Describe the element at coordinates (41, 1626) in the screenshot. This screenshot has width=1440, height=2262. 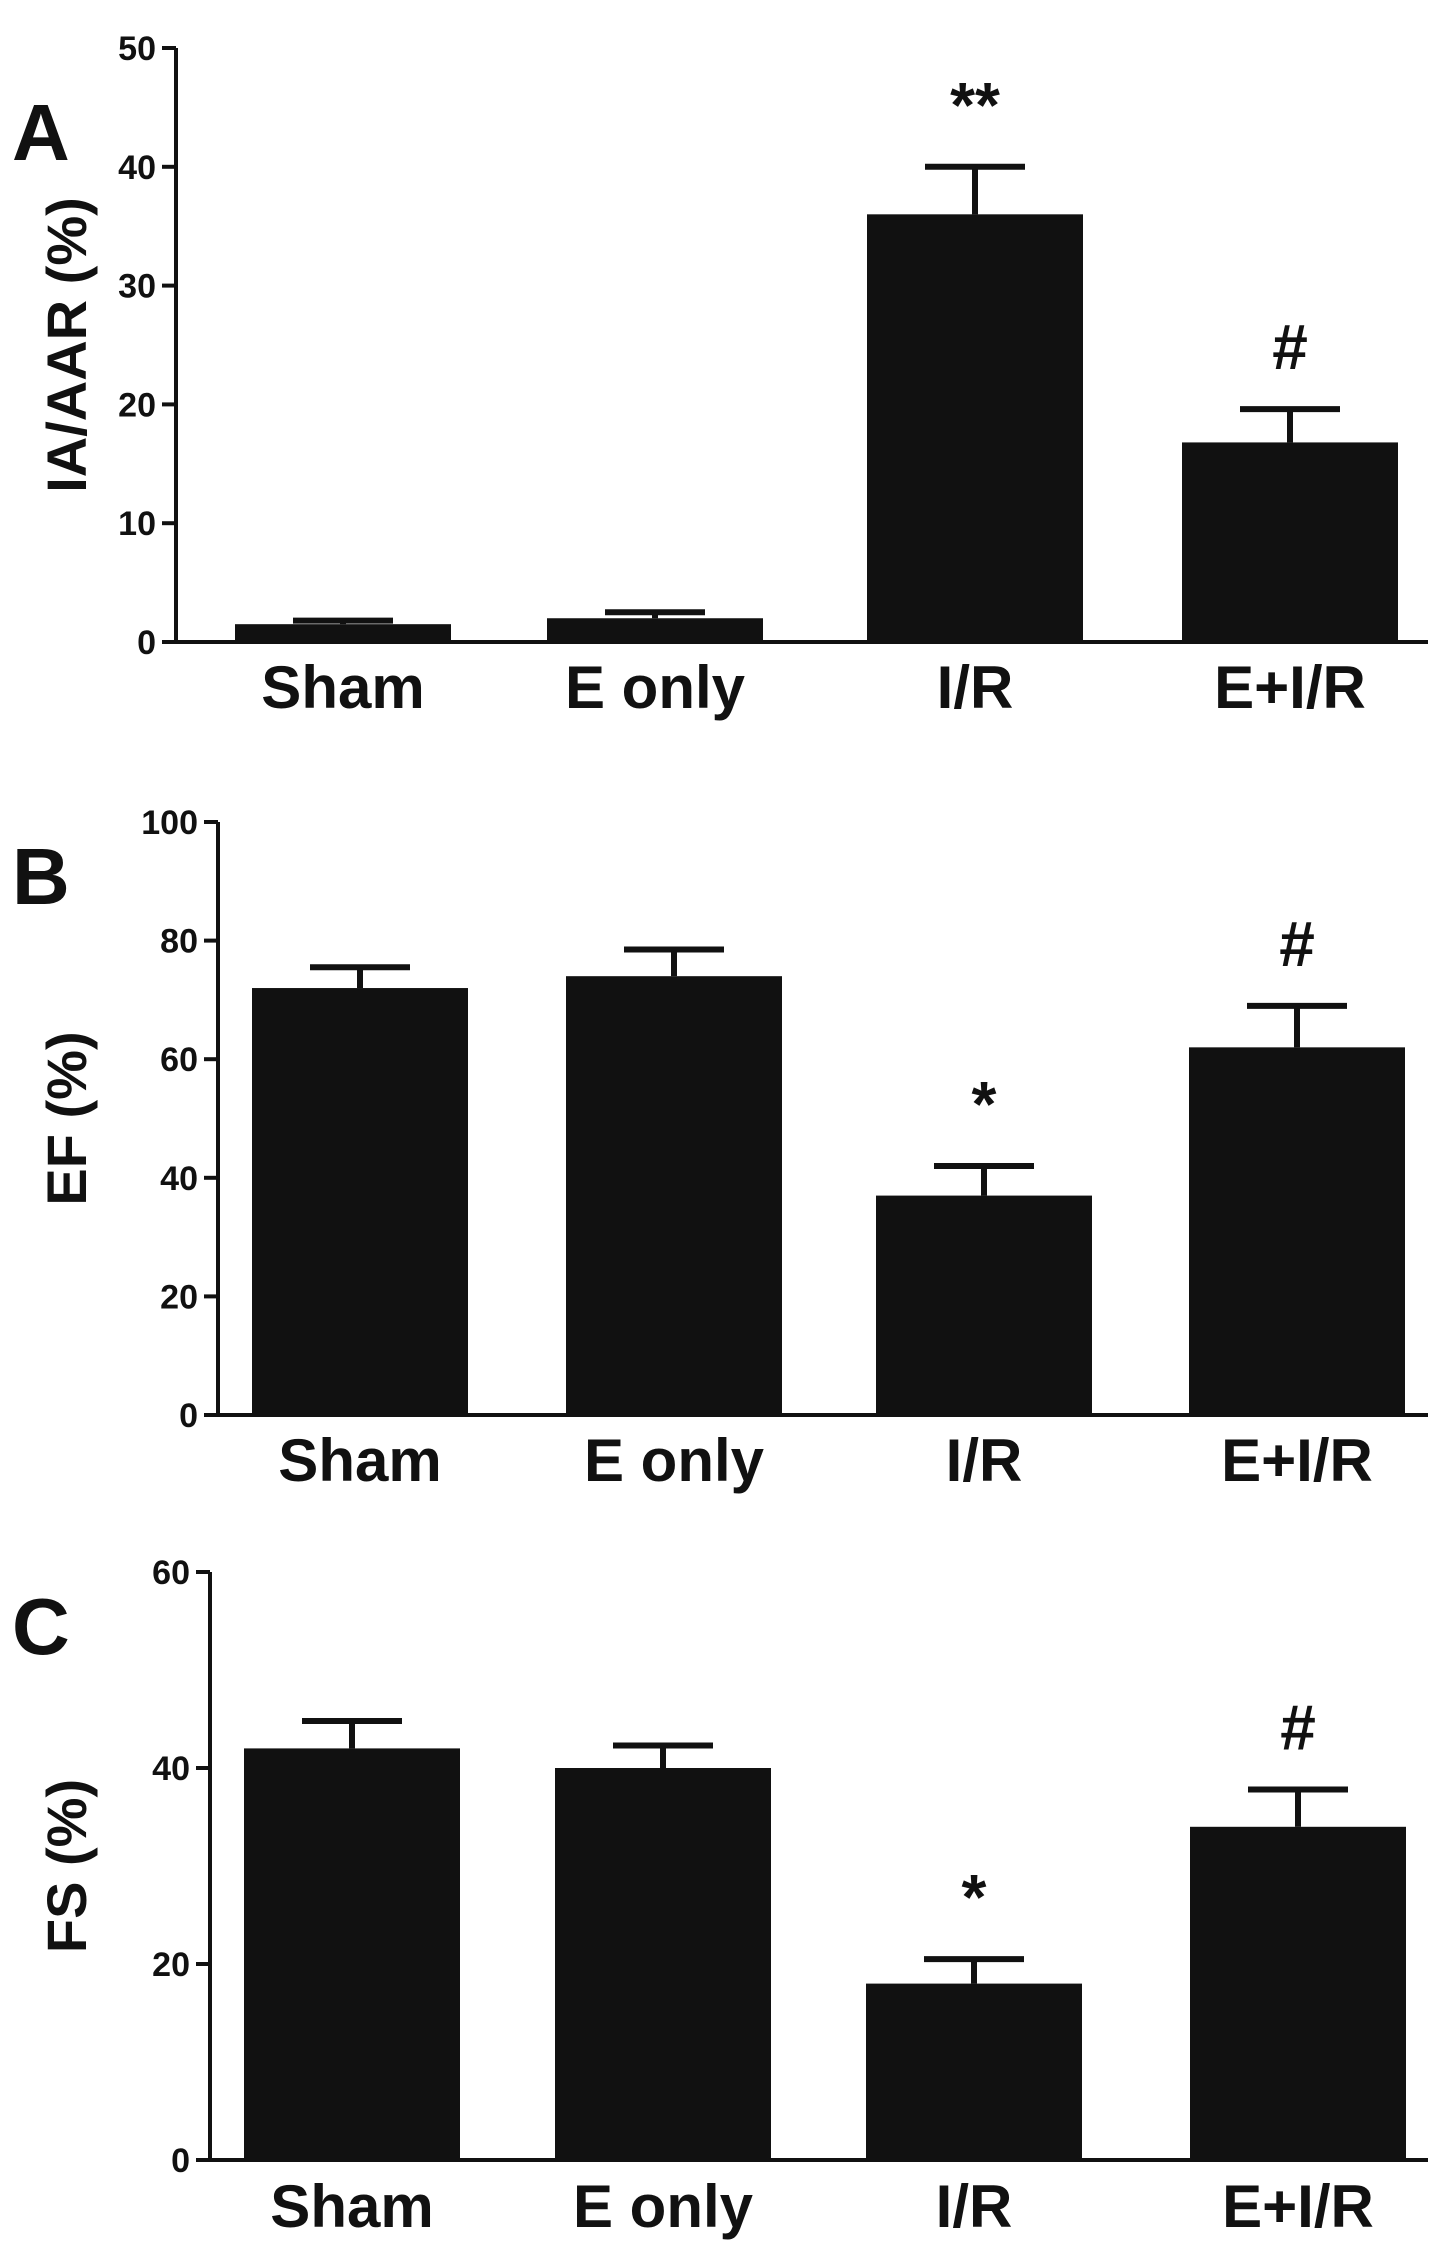
I see `panel-letter: C` at that location.